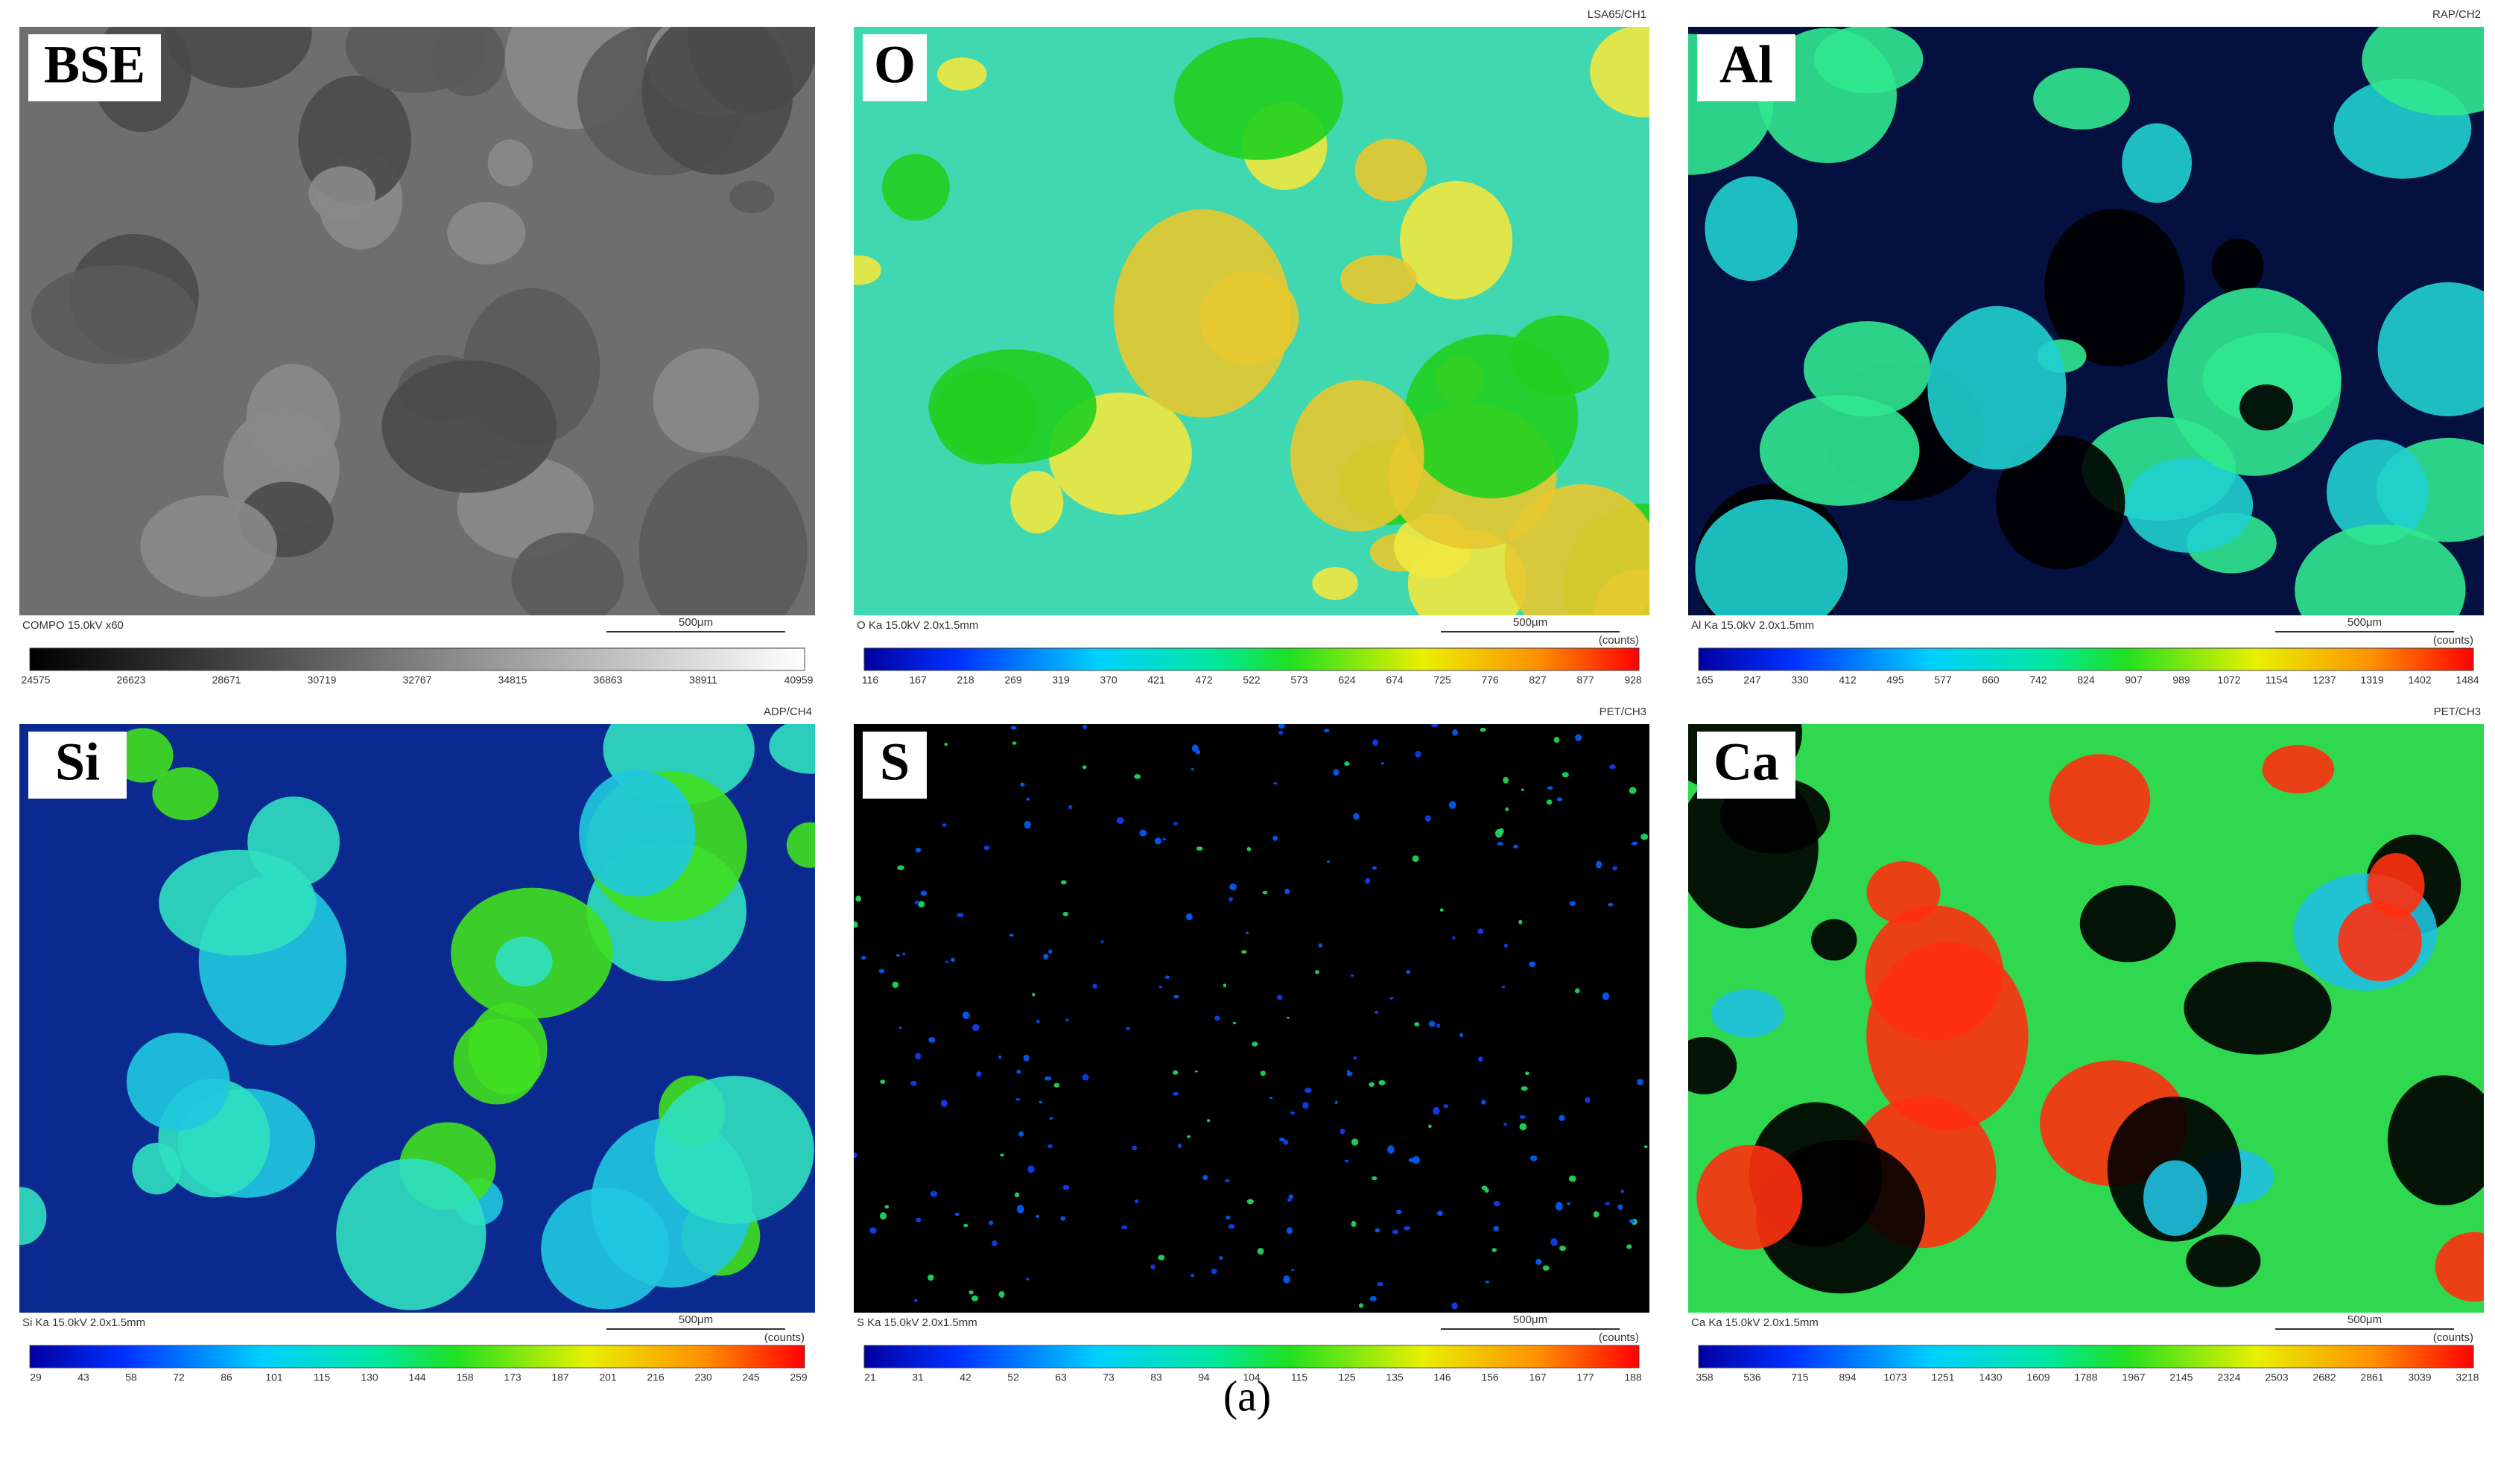 This screenshot has width=2495, height=1484. Describe the element at coordinates (1800, 680) in the screenshot. I see `colorbar-tick-label: 330` at that location.